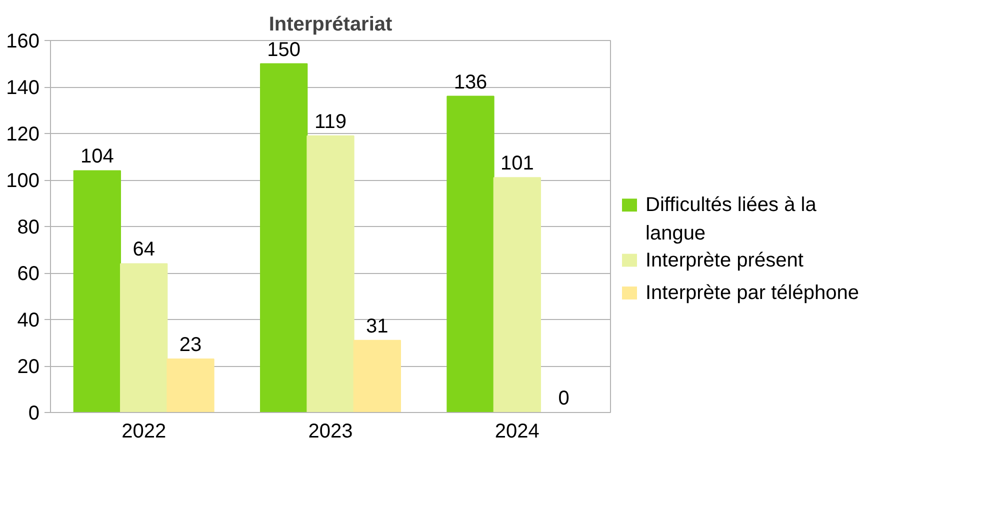 Image resolution: width=996 pixels, height=518 pixels. Describe the element at coordinates (28, 227) in the screenshot. I see `y-tick-label: 80` at that location.